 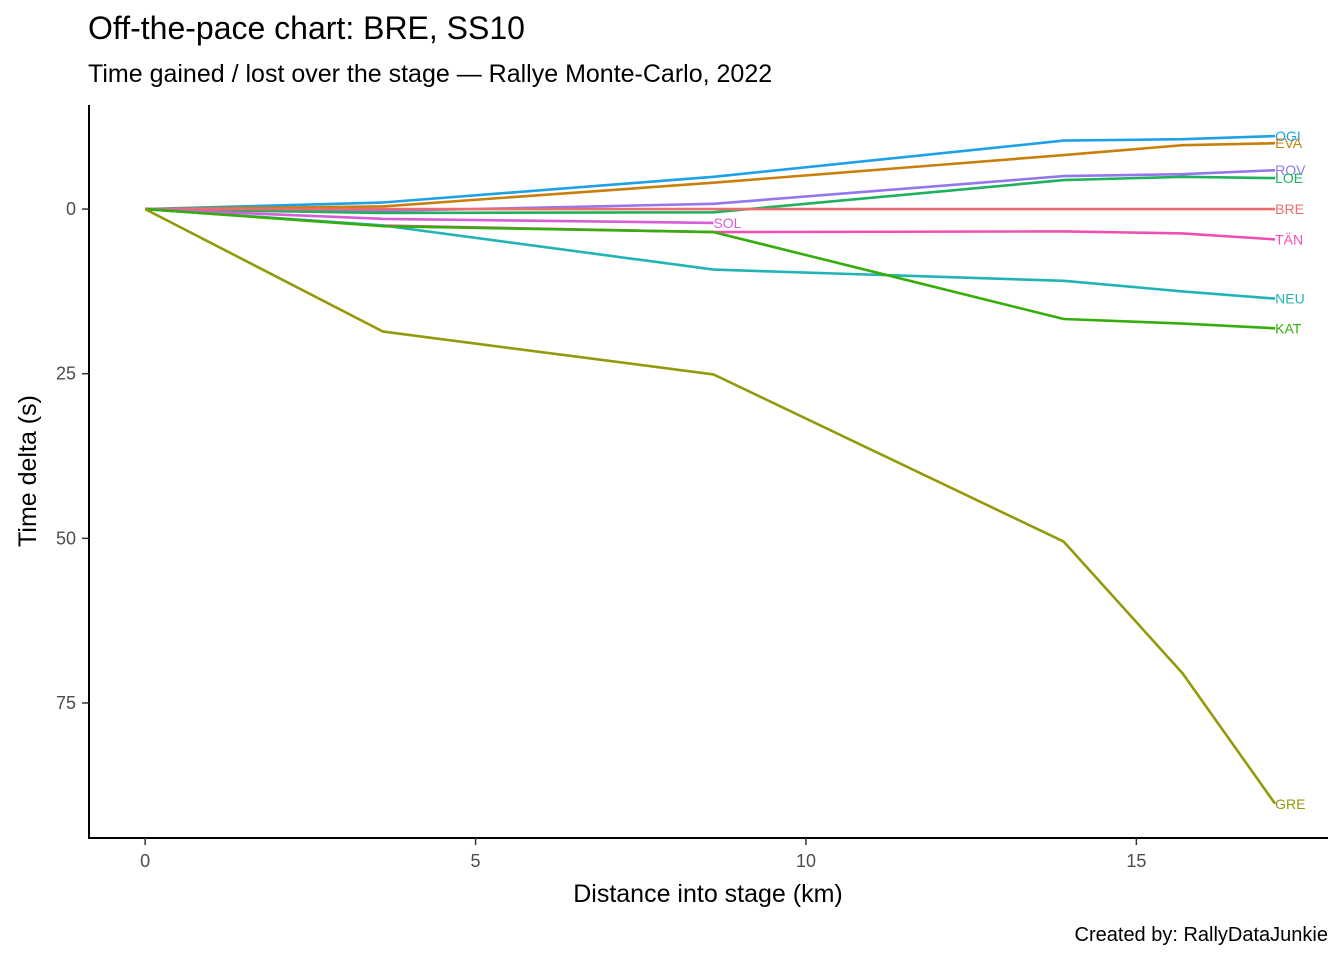 What do you see at coordinates (28, 471) in the screenshot?
I see `y-axis-title: Time delta (s)` at bounding box center [28, 471].